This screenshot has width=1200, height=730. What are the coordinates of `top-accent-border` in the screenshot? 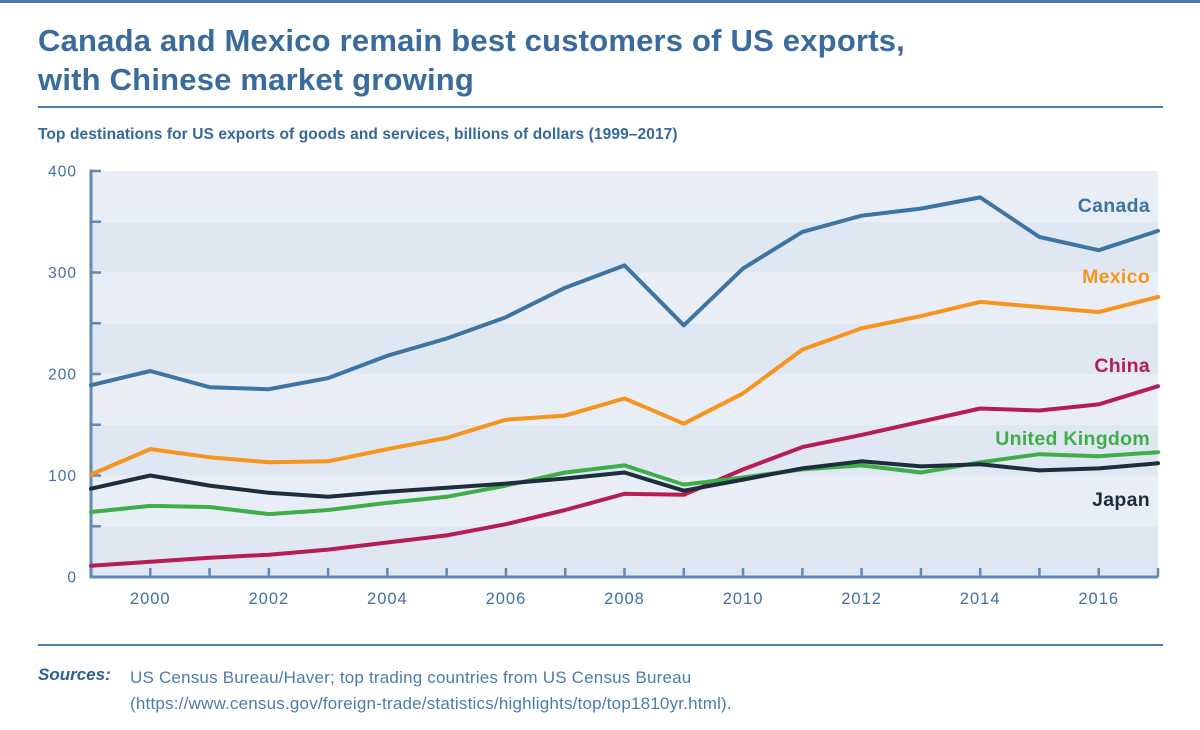 It's located at (600, 1).